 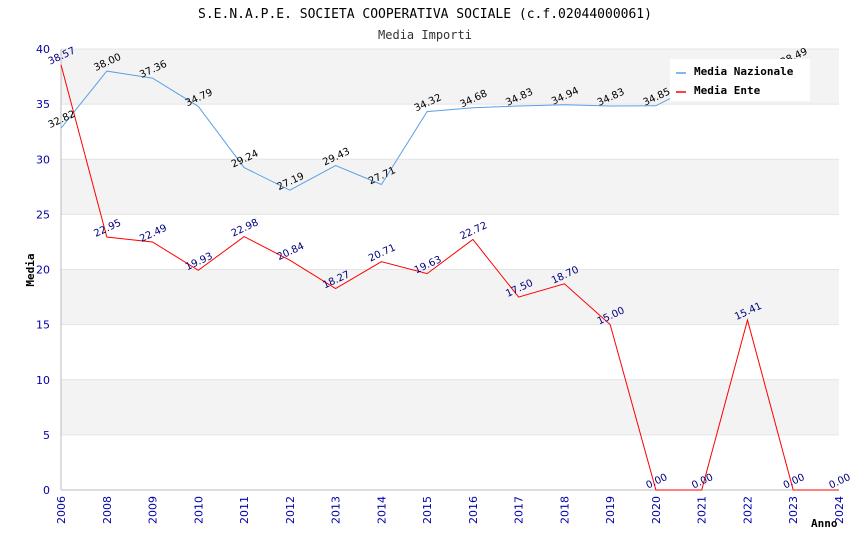 What do you see at coordinates (381, 510) in the screenshot?
I see `x-tick-label: 2014` at bounding box center [381, 510].